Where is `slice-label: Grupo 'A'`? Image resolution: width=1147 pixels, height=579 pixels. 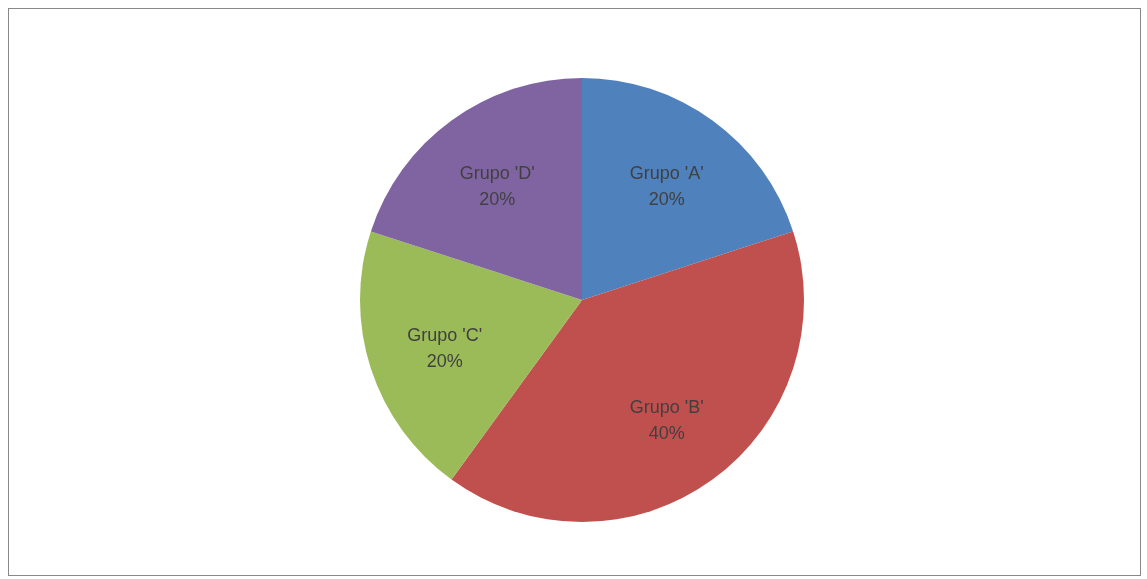
slice-label: Grupo 'A' is located at coordinates (666, 173).